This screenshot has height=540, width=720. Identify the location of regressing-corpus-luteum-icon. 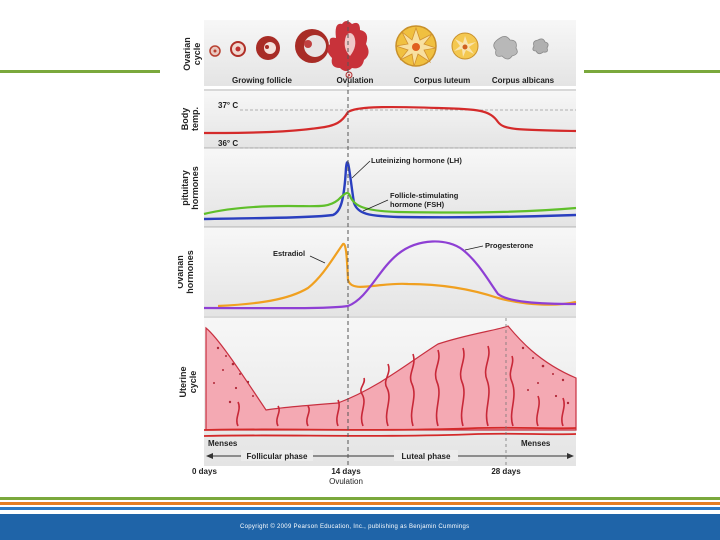
(465, 46).